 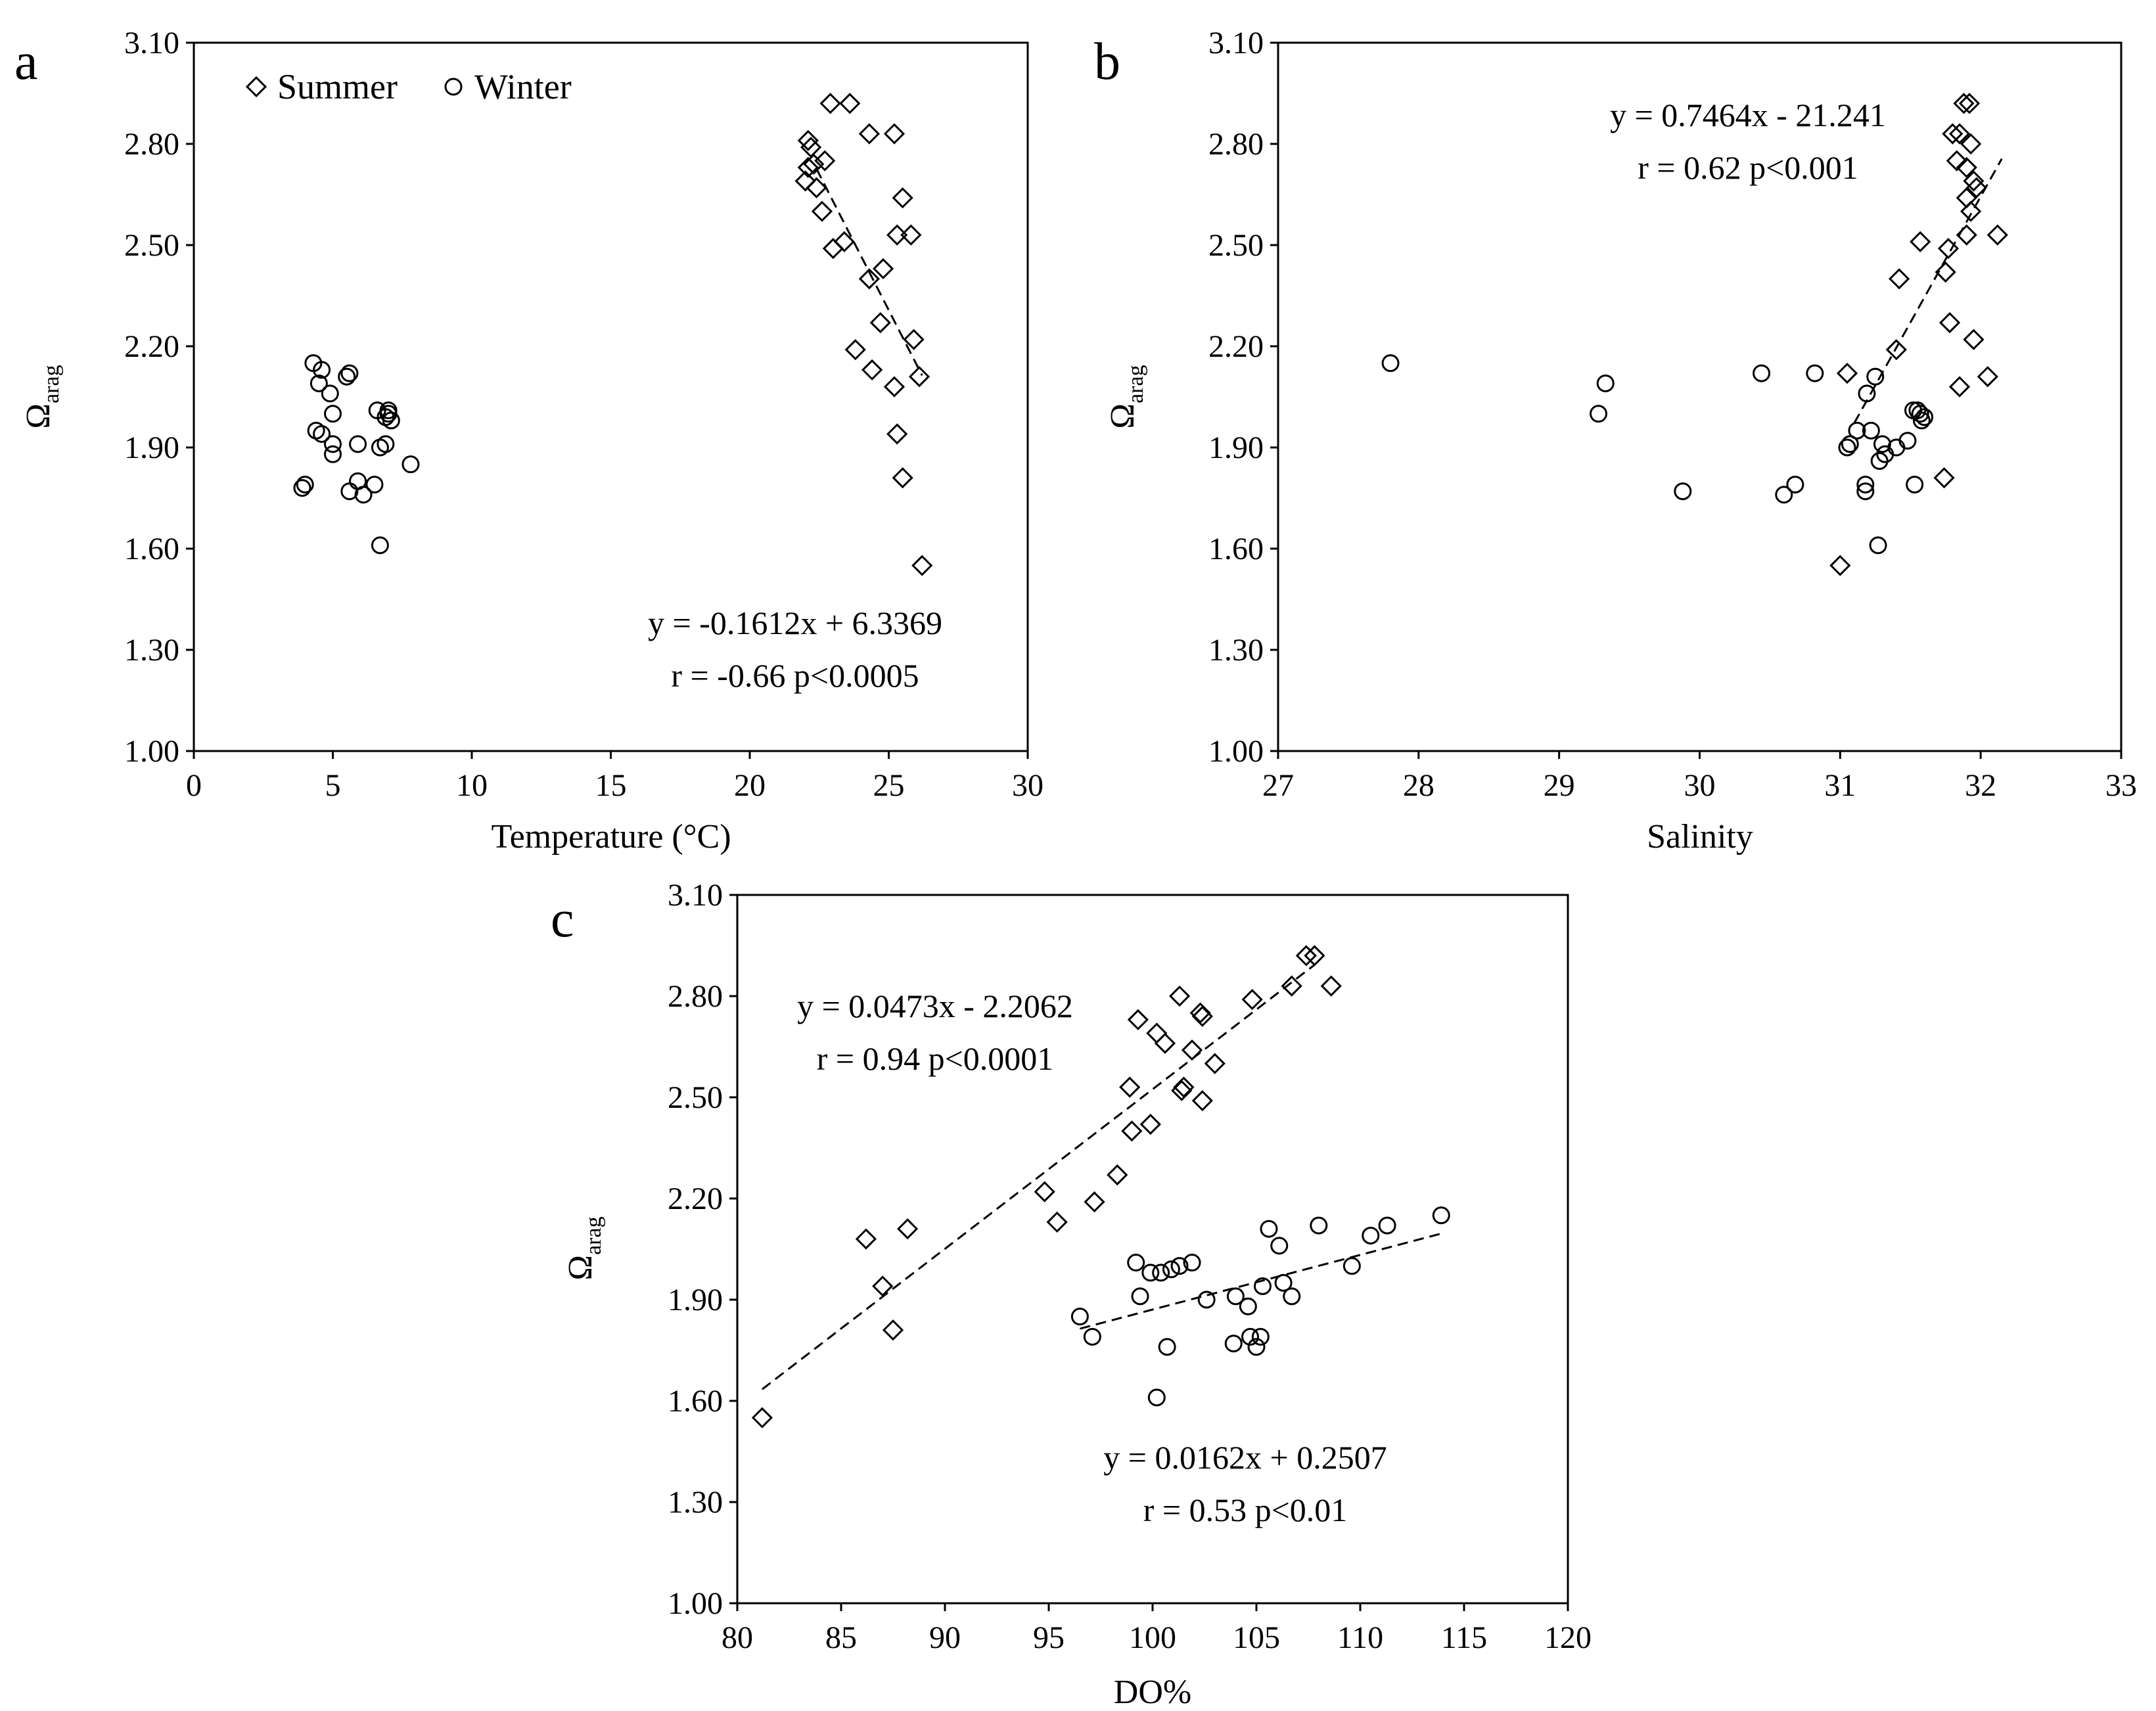 What do you see at coordinates (594, 1236) in the screenshot?
I see `y-axis-label-subscript: arag` at bounding box center [594, 1236].